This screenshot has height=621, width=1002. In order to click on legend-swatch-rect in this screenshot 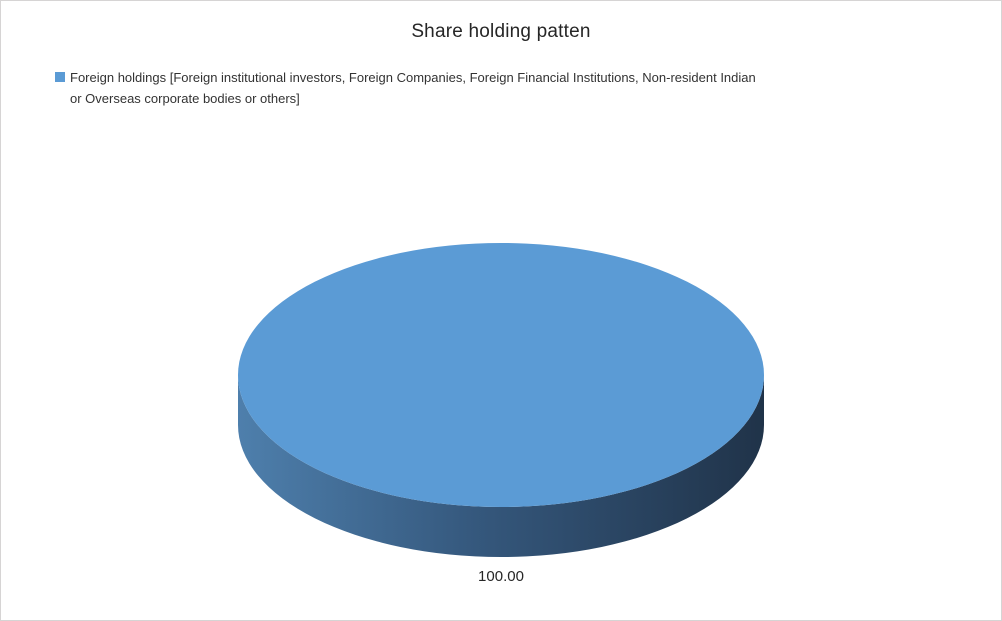, I will do `click(60, 77)`.